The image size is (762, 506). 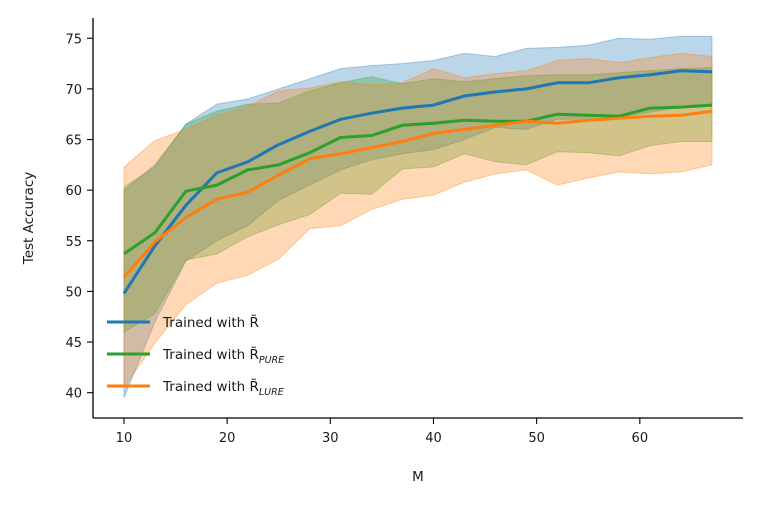 I want to click on x-axis-label: M, so click(x=418, y=477).